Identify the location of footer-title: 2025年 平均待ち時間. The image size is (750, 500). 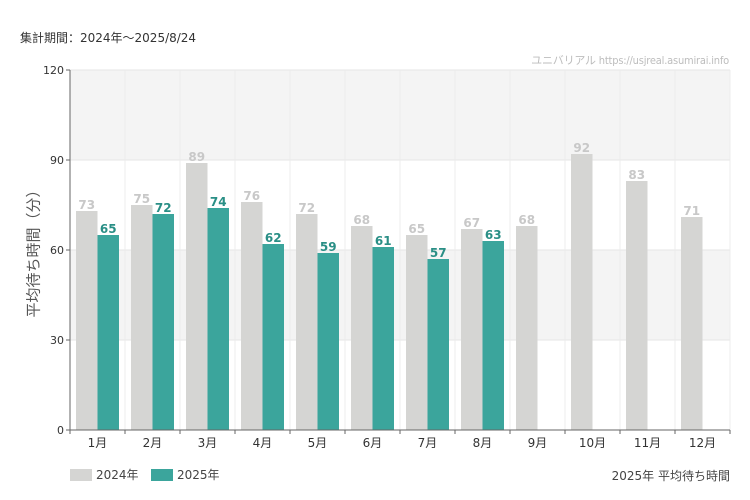
(670, 476).